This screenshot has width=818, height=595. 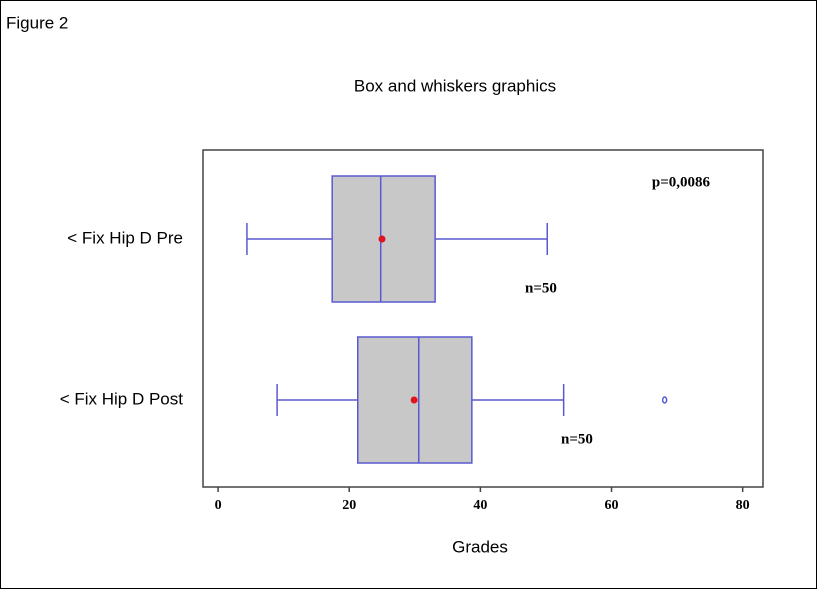 What do you see at coordinates (480, 546) in the screenshot?
I see `x-axis-label: Grades` at bounding box center [480, 546].